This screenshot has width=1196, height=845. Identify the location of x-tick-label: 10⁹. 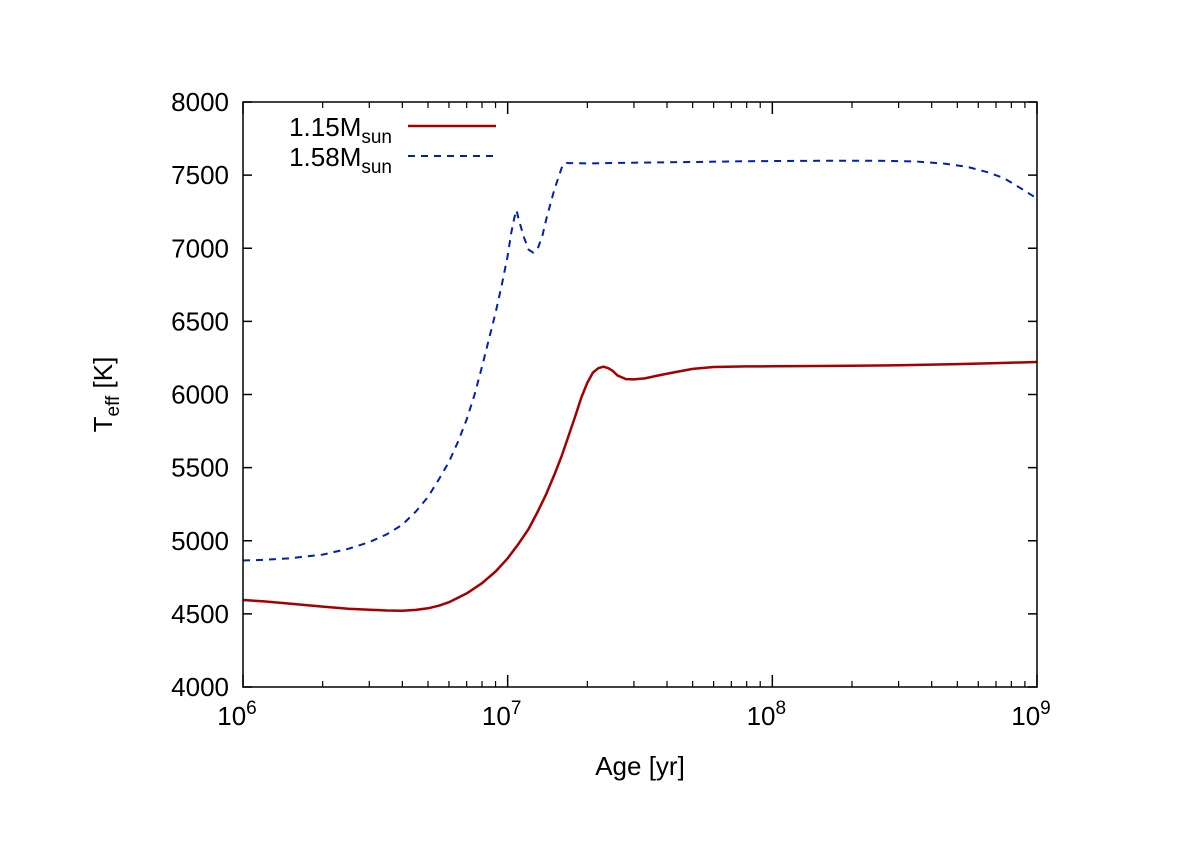
(1031, 714).